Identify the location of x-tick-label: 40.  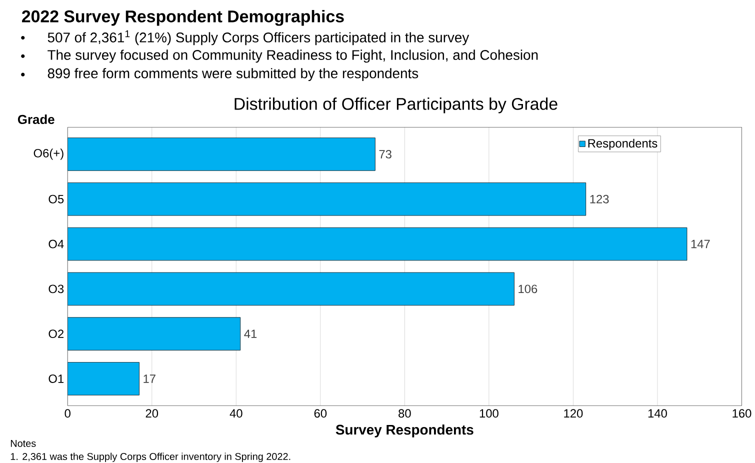
(236, 413).